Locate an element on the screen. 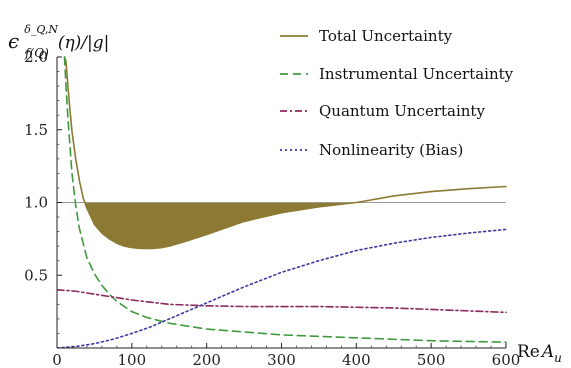 This screenshot has height=368, width=571. legend-label-nonlinearity-bias: Nonlinearity (Bias) is located at coordinates (391, 150).